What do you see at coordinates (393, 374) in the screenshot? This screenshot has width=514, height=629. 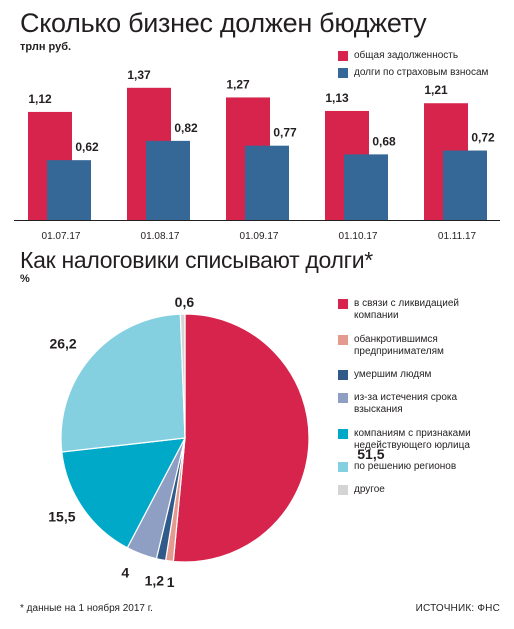 I see `legend-label: умершим людям` at bounding box center [393, 374].